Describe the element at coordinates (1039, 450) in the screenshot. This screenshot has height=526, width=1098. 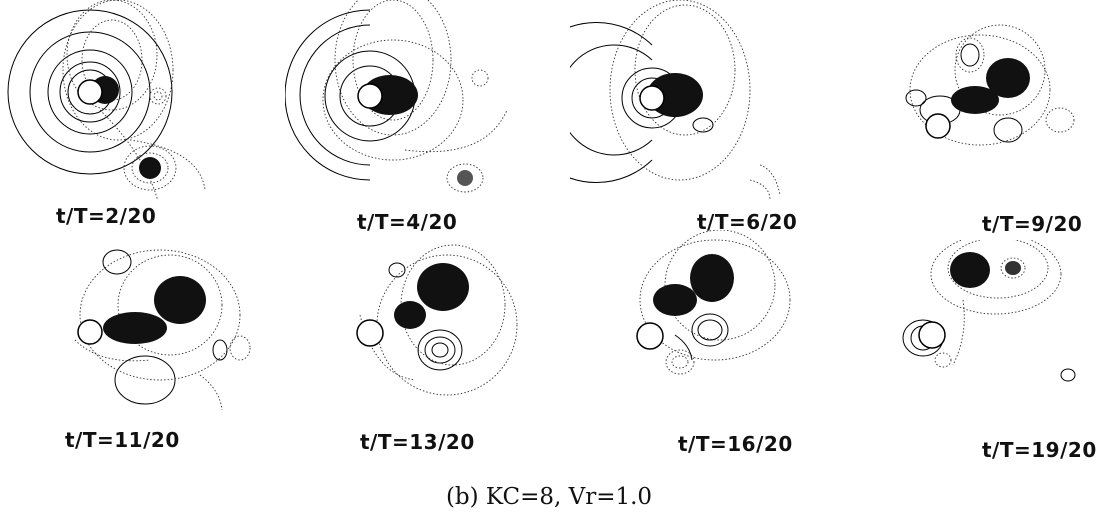
I see `panel-label-8: t/T=19/20` at that location.